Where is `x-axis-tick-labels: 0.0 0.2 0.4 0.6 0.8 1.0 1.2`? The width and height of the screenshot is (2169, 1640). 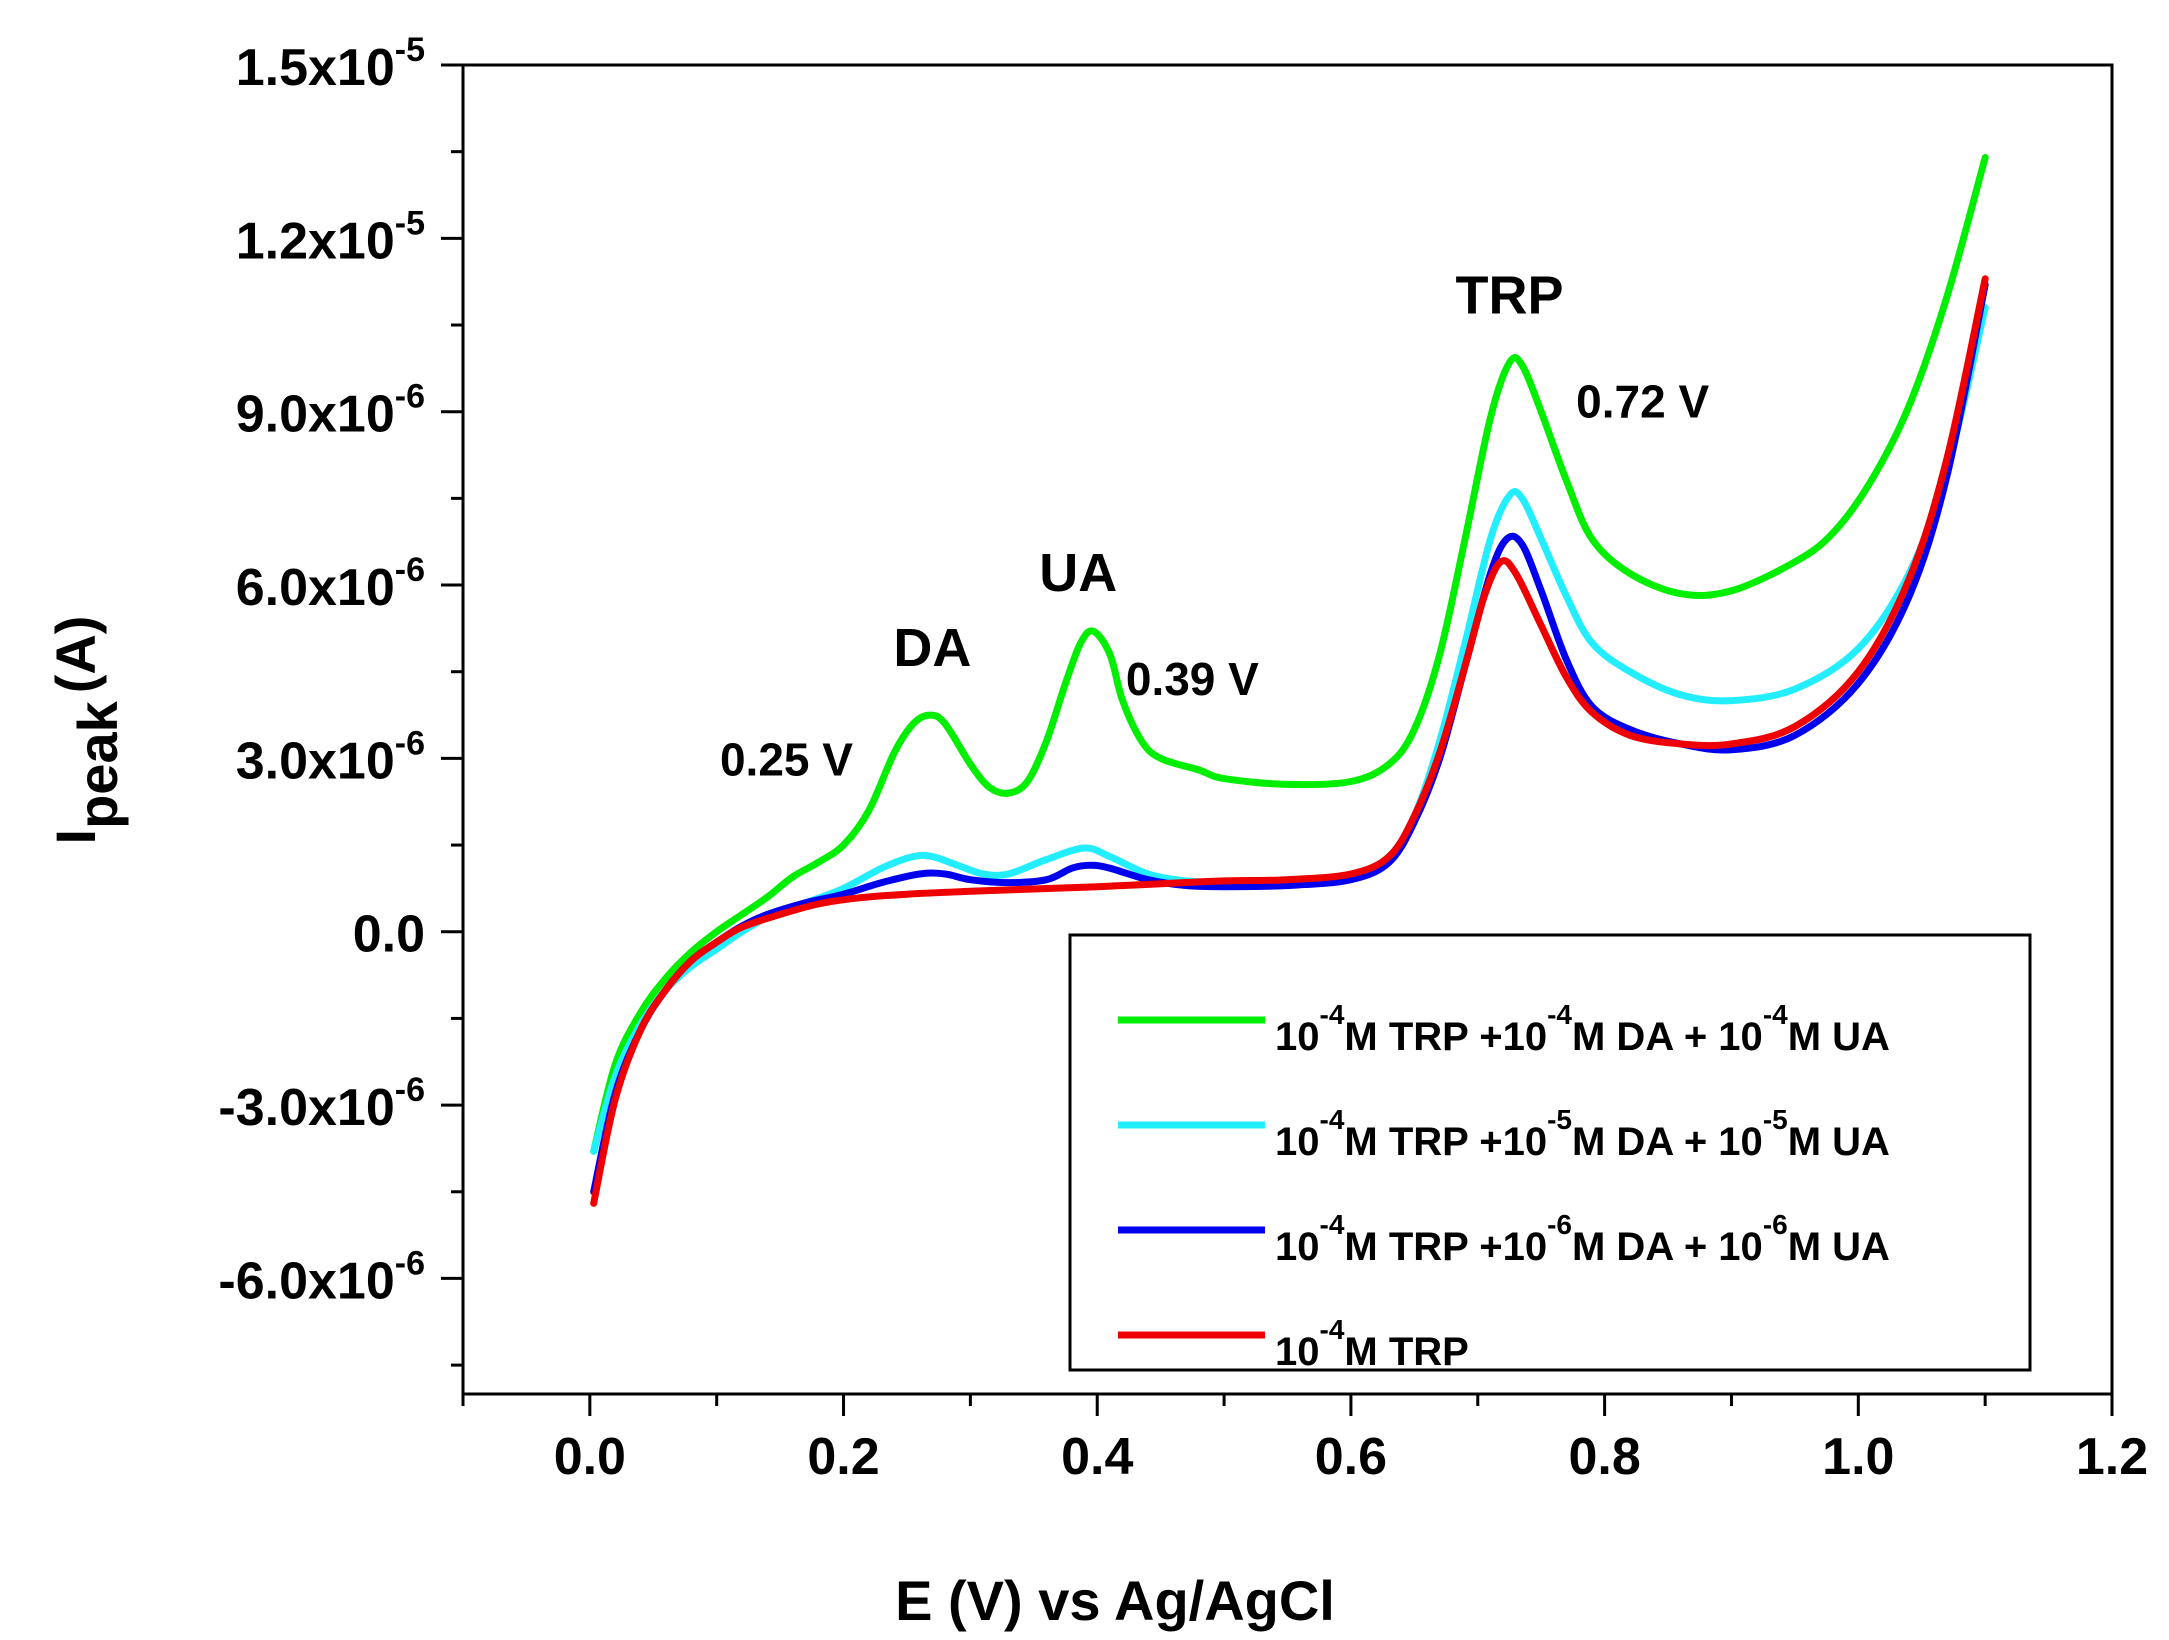 x-axis-tick-labels: 0.0 0.2 0.4 0.6 0.8 1.0 1.2 is located at coordinates (1351, 1457).